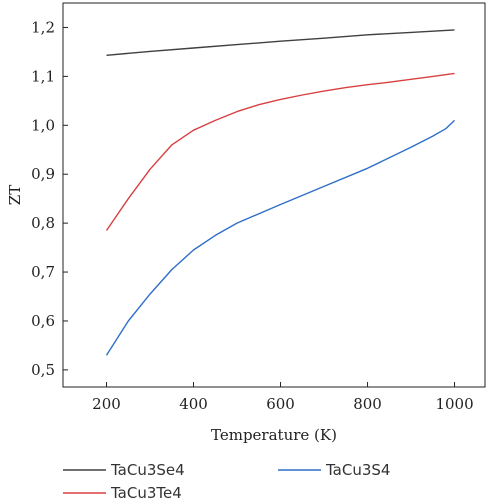 The height and width of the screenshot is (500, 493). Describe the element at coordinates (147, 470) in the screenshot. I see `legend-label-0: TaCu3Se4` at that location.